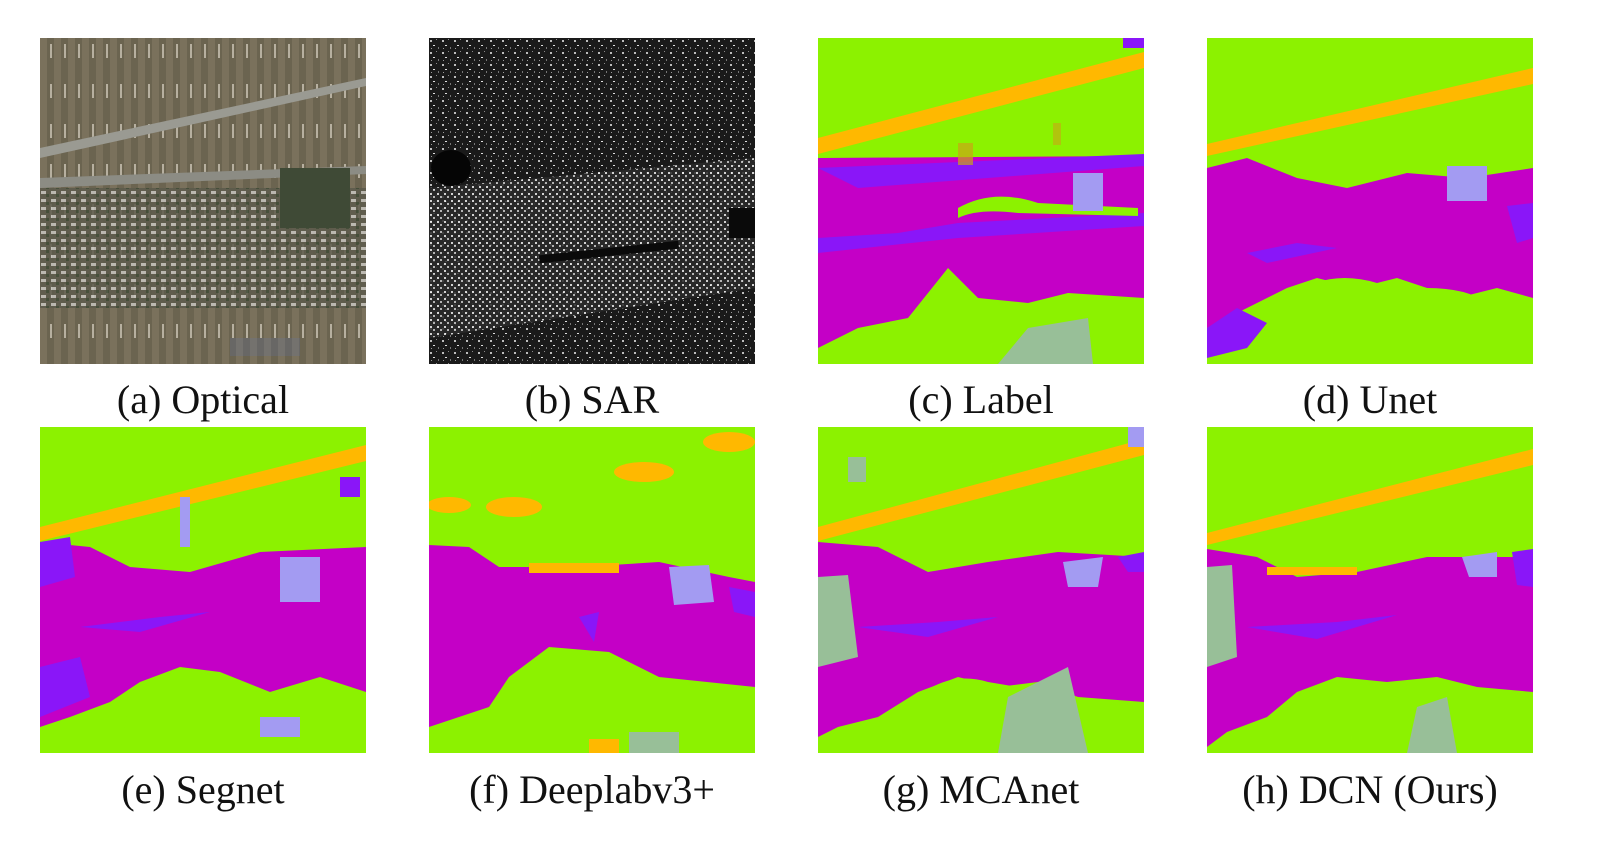 This screenshot has width=1599, height=868. I want to click on sar-image-render, so click(592, 201).